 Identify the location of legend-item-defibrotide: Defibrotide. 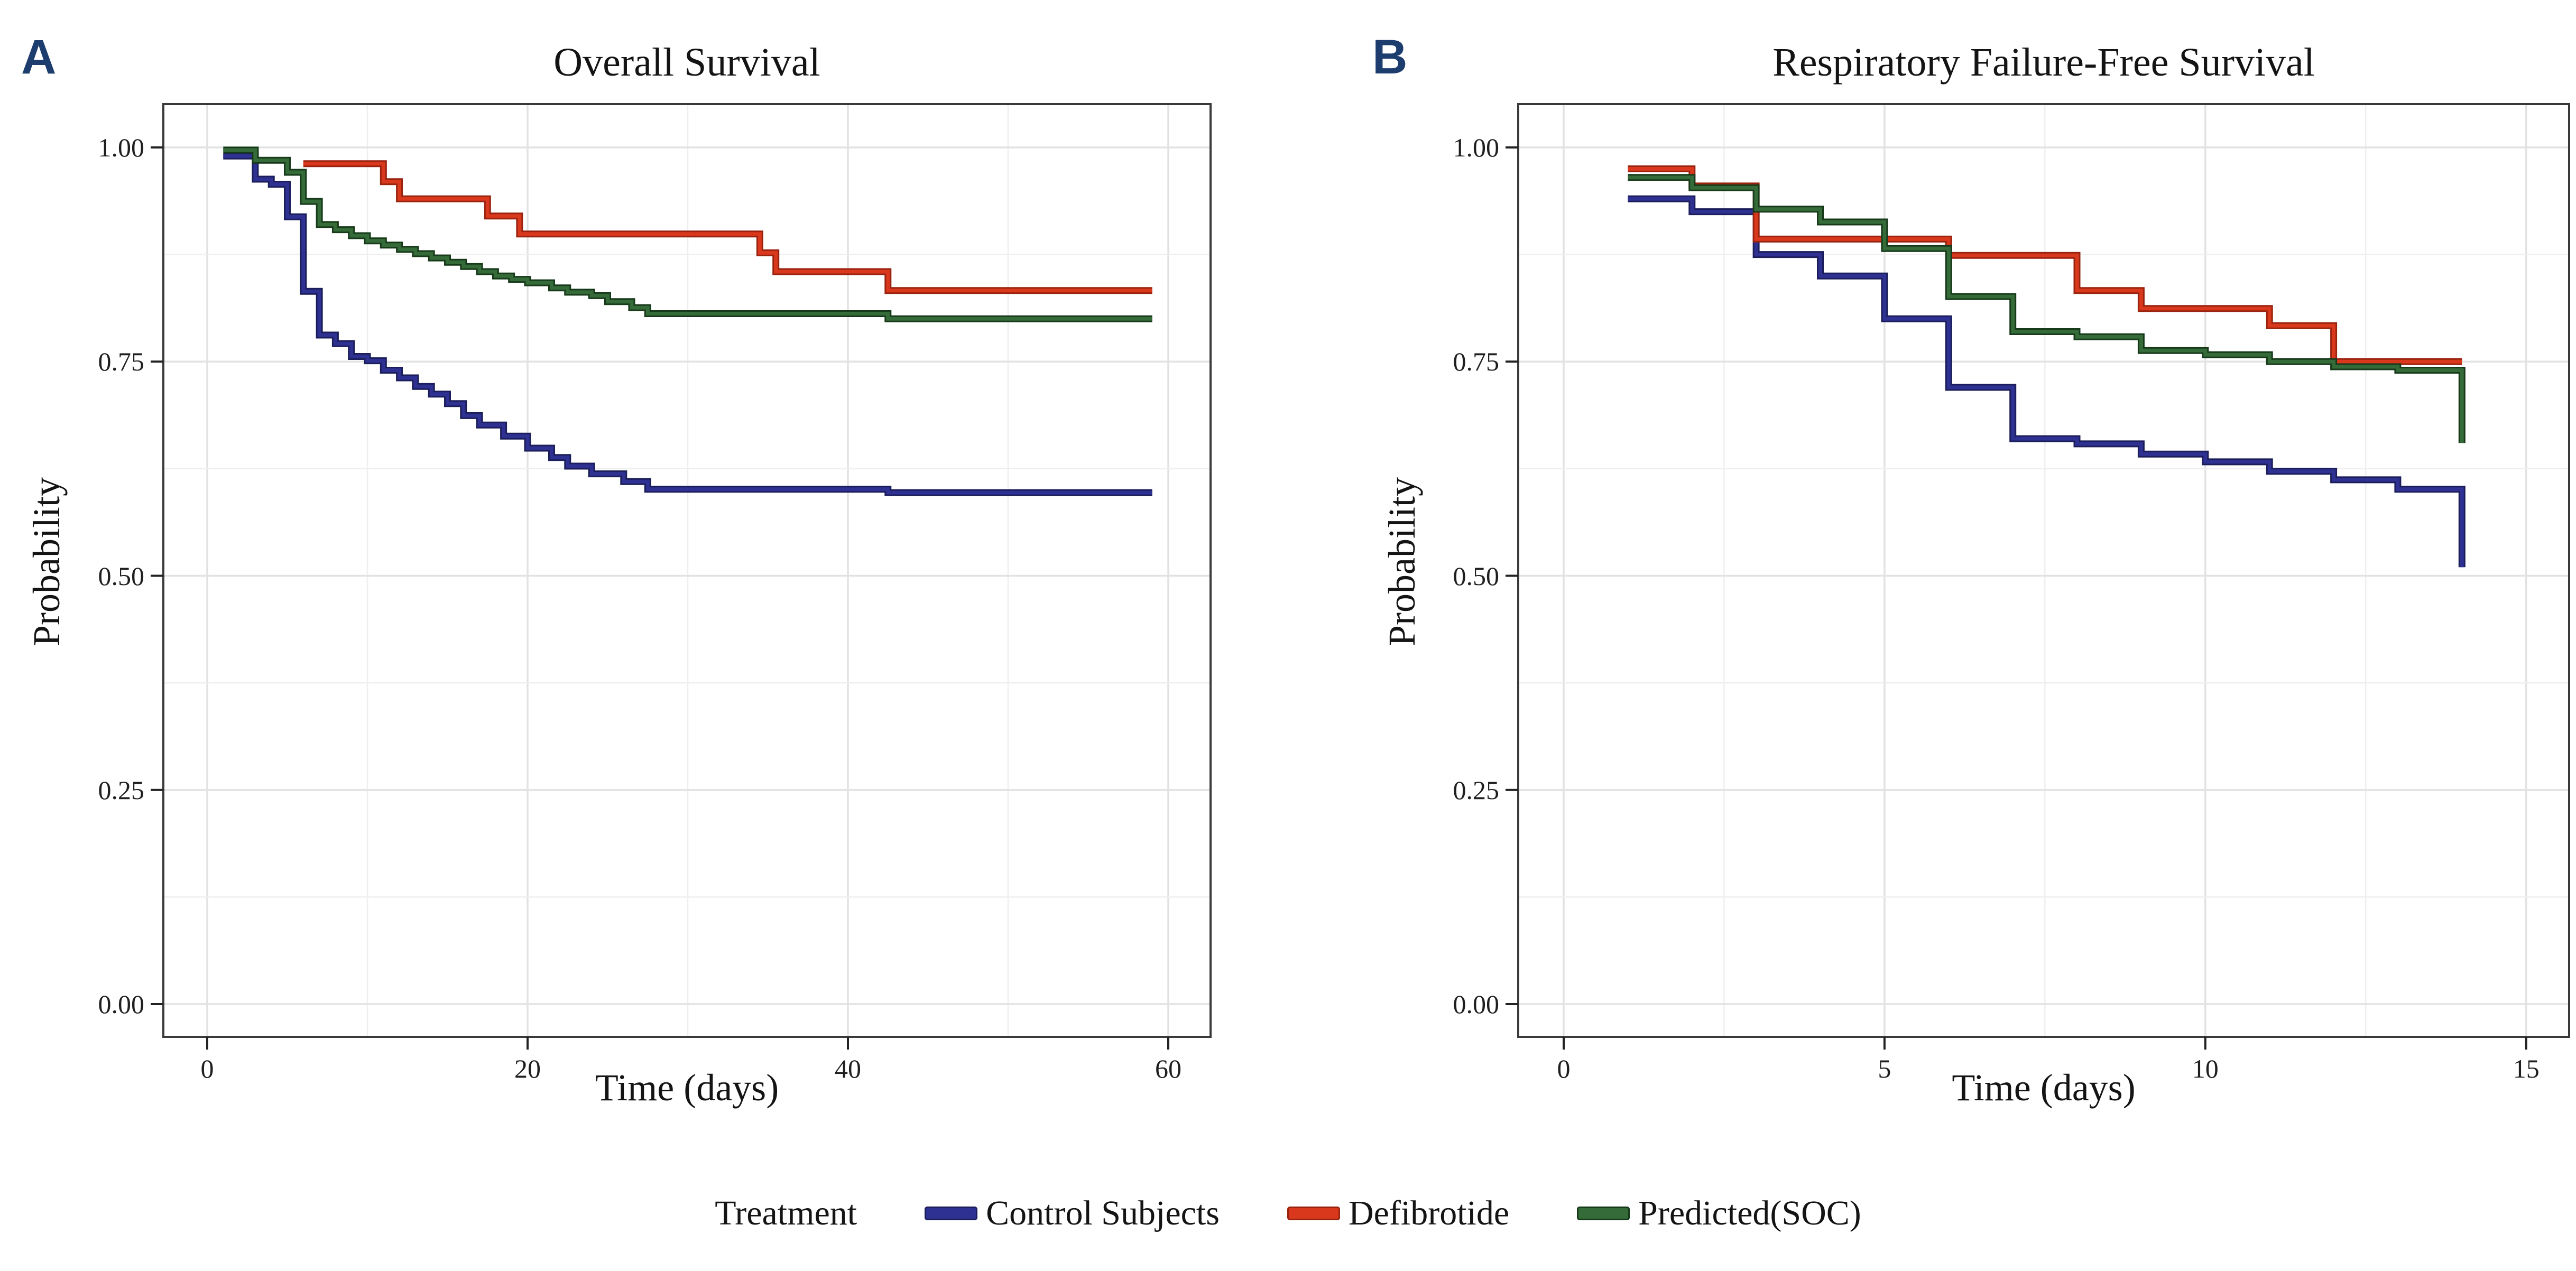
(1398, 1213).